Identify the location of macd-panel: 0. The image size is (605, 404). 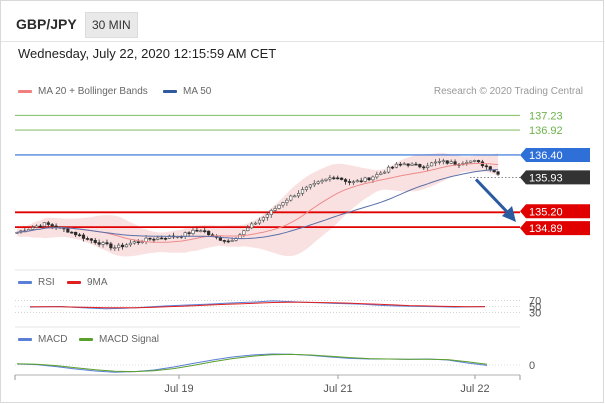
(275, 363).